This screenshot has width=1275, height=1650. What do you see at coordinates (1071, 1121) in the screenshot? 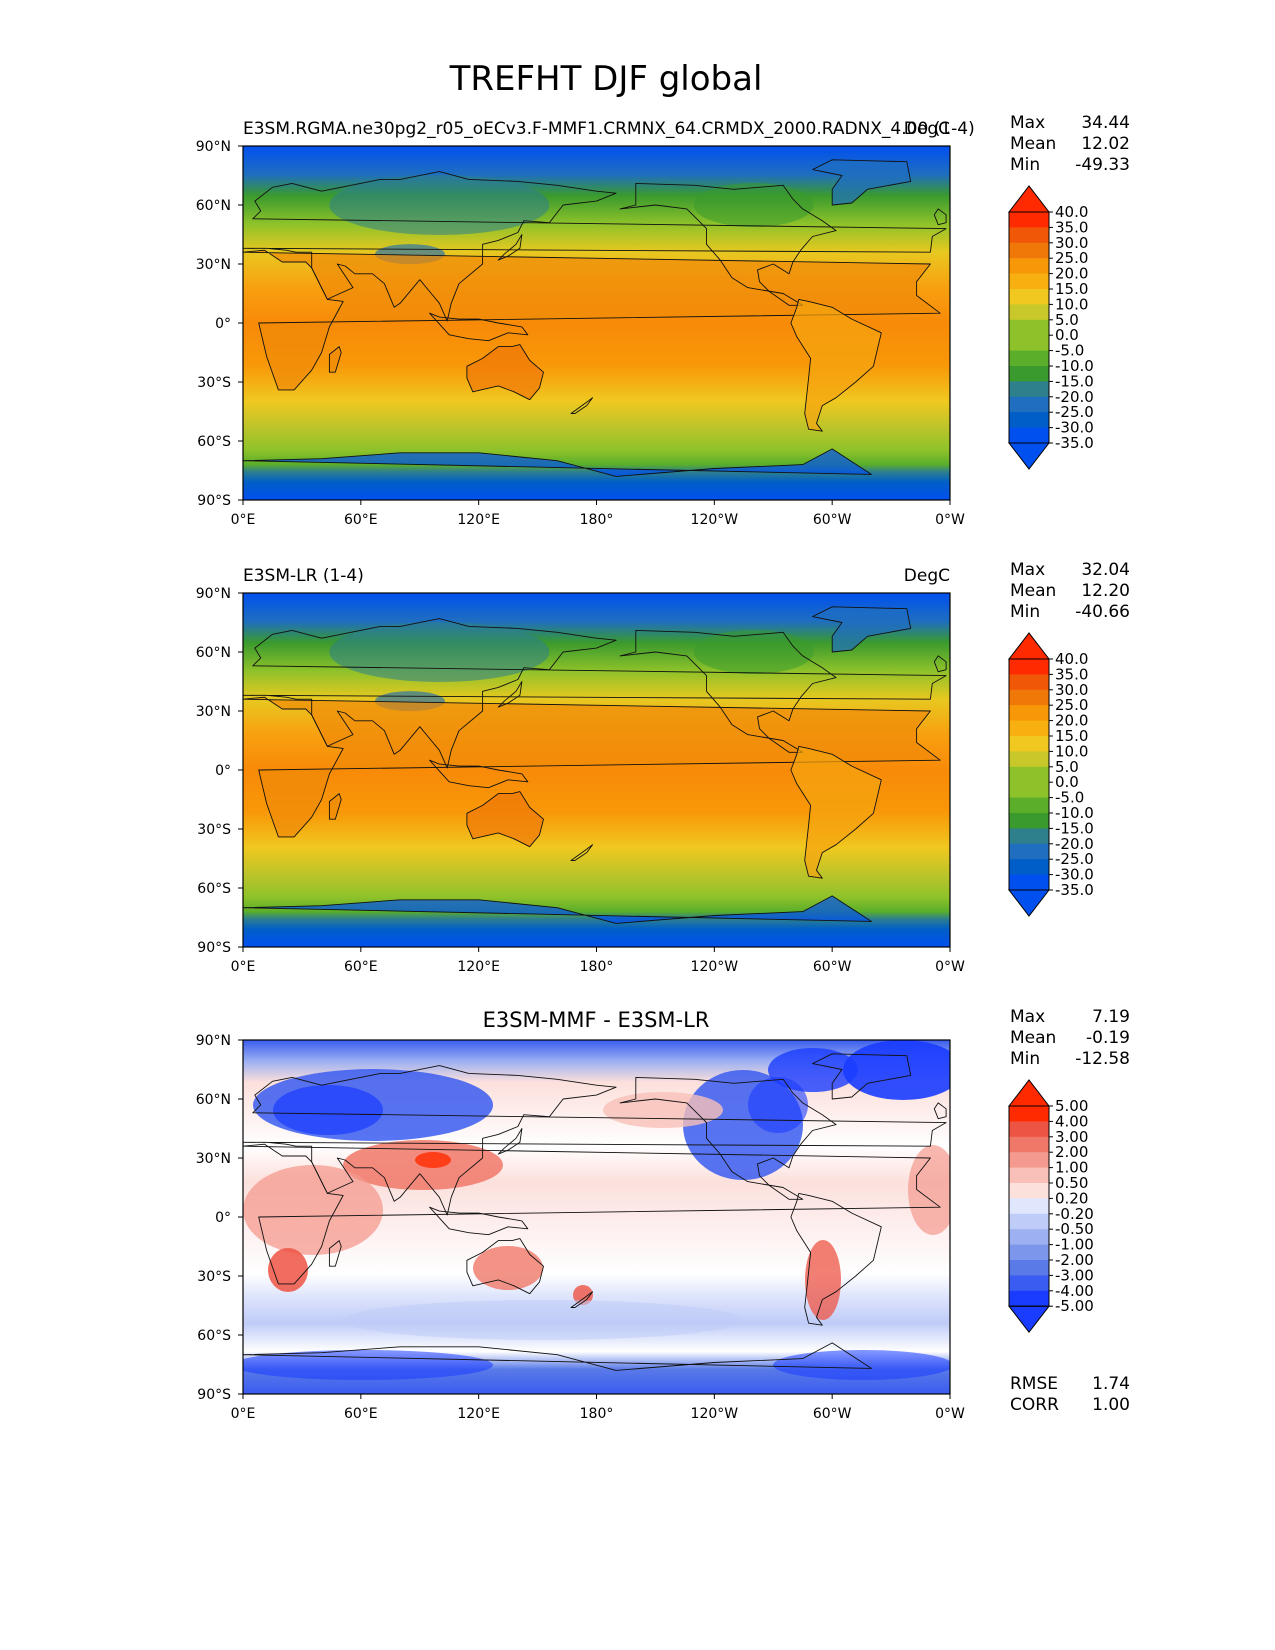
I see `colorbar-tick-label: 4.00` at bounding box center [1071, 1121].